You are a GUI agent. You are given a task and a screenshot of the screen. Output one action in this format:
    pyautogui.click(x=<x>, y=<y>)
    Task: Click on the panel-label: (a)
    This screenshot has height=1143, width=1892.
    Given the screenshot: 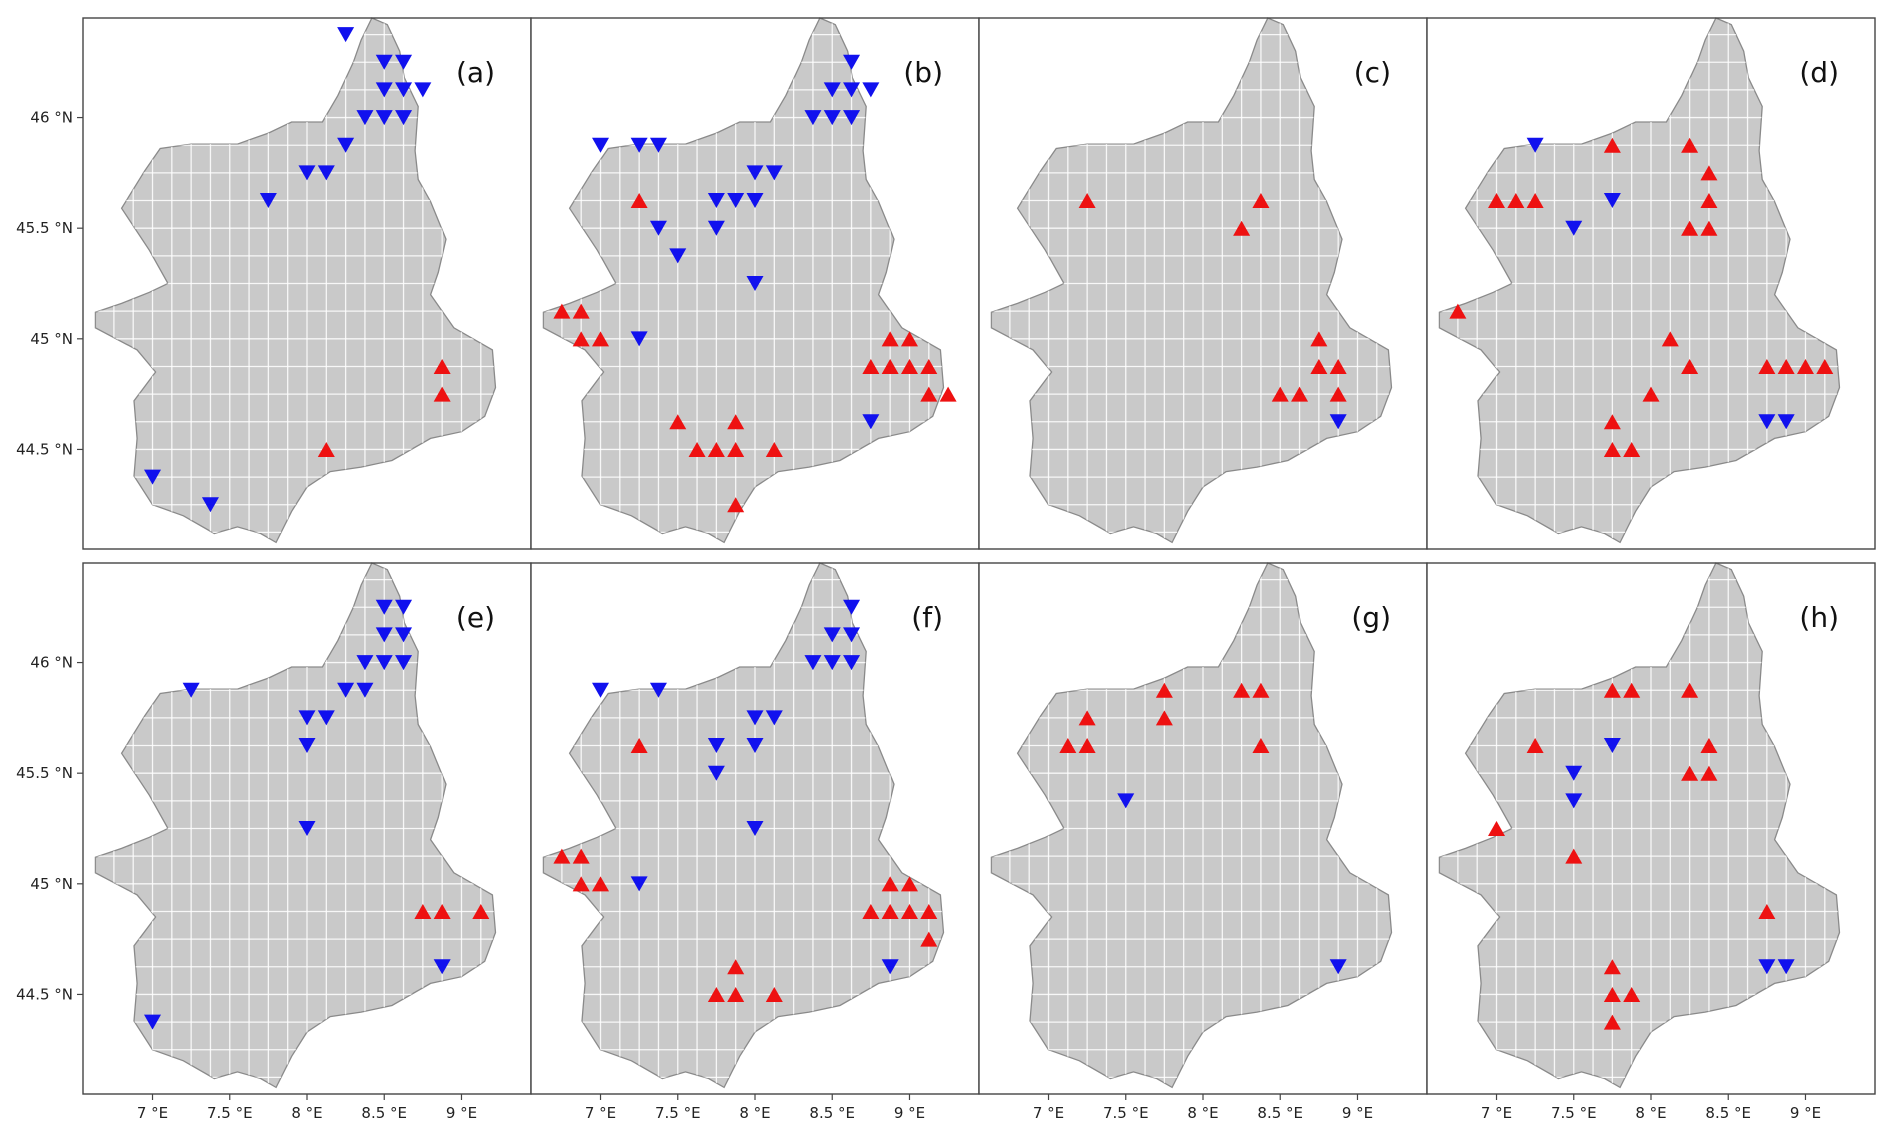 What is the action you would take?
    pyautogui.click(x=475, y=72)
    